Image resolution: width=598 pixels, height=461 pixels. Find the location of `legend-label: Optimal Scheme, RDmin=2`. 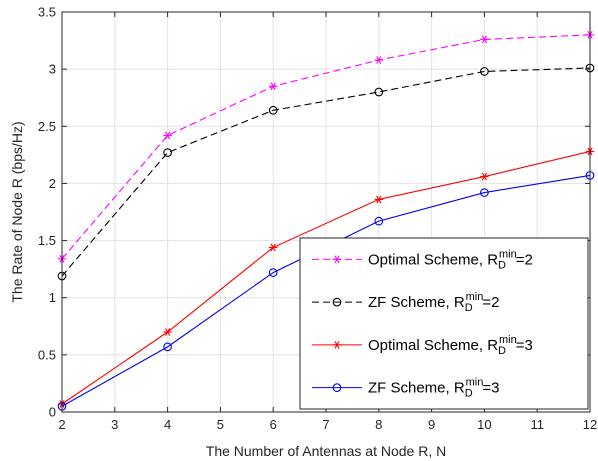

legend-label: Optimal Scheme, RDmin=2 is located at coordinates (450, 259).